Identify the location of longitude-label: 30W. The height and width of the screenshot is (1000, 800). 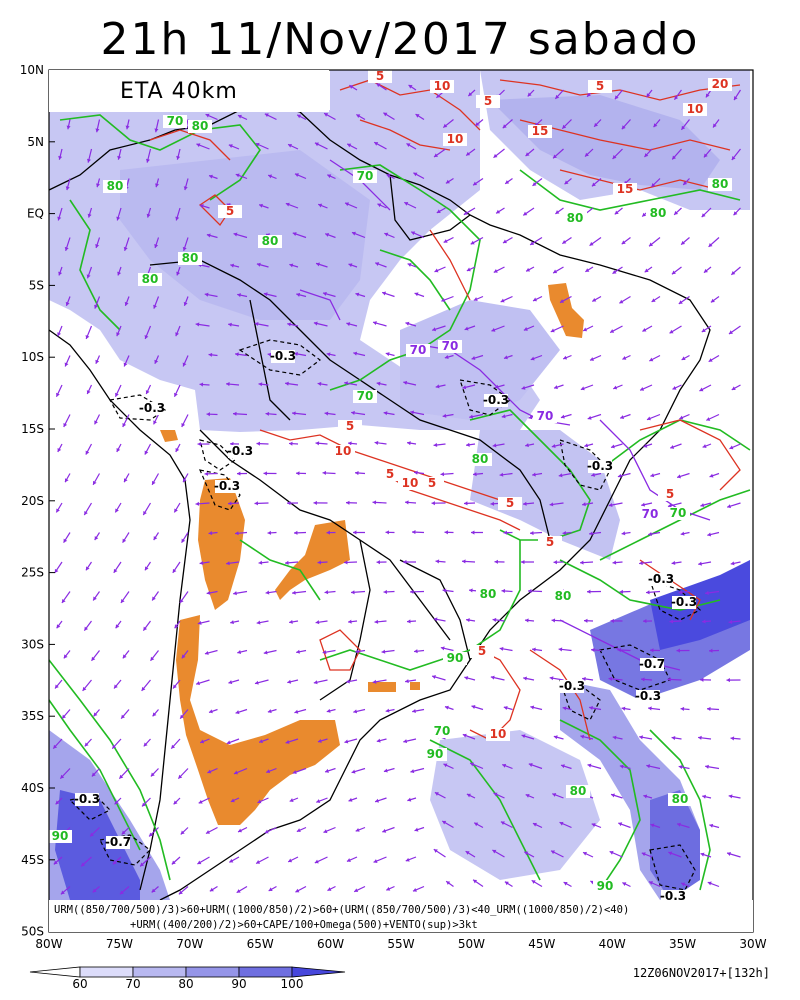
(752, 944).